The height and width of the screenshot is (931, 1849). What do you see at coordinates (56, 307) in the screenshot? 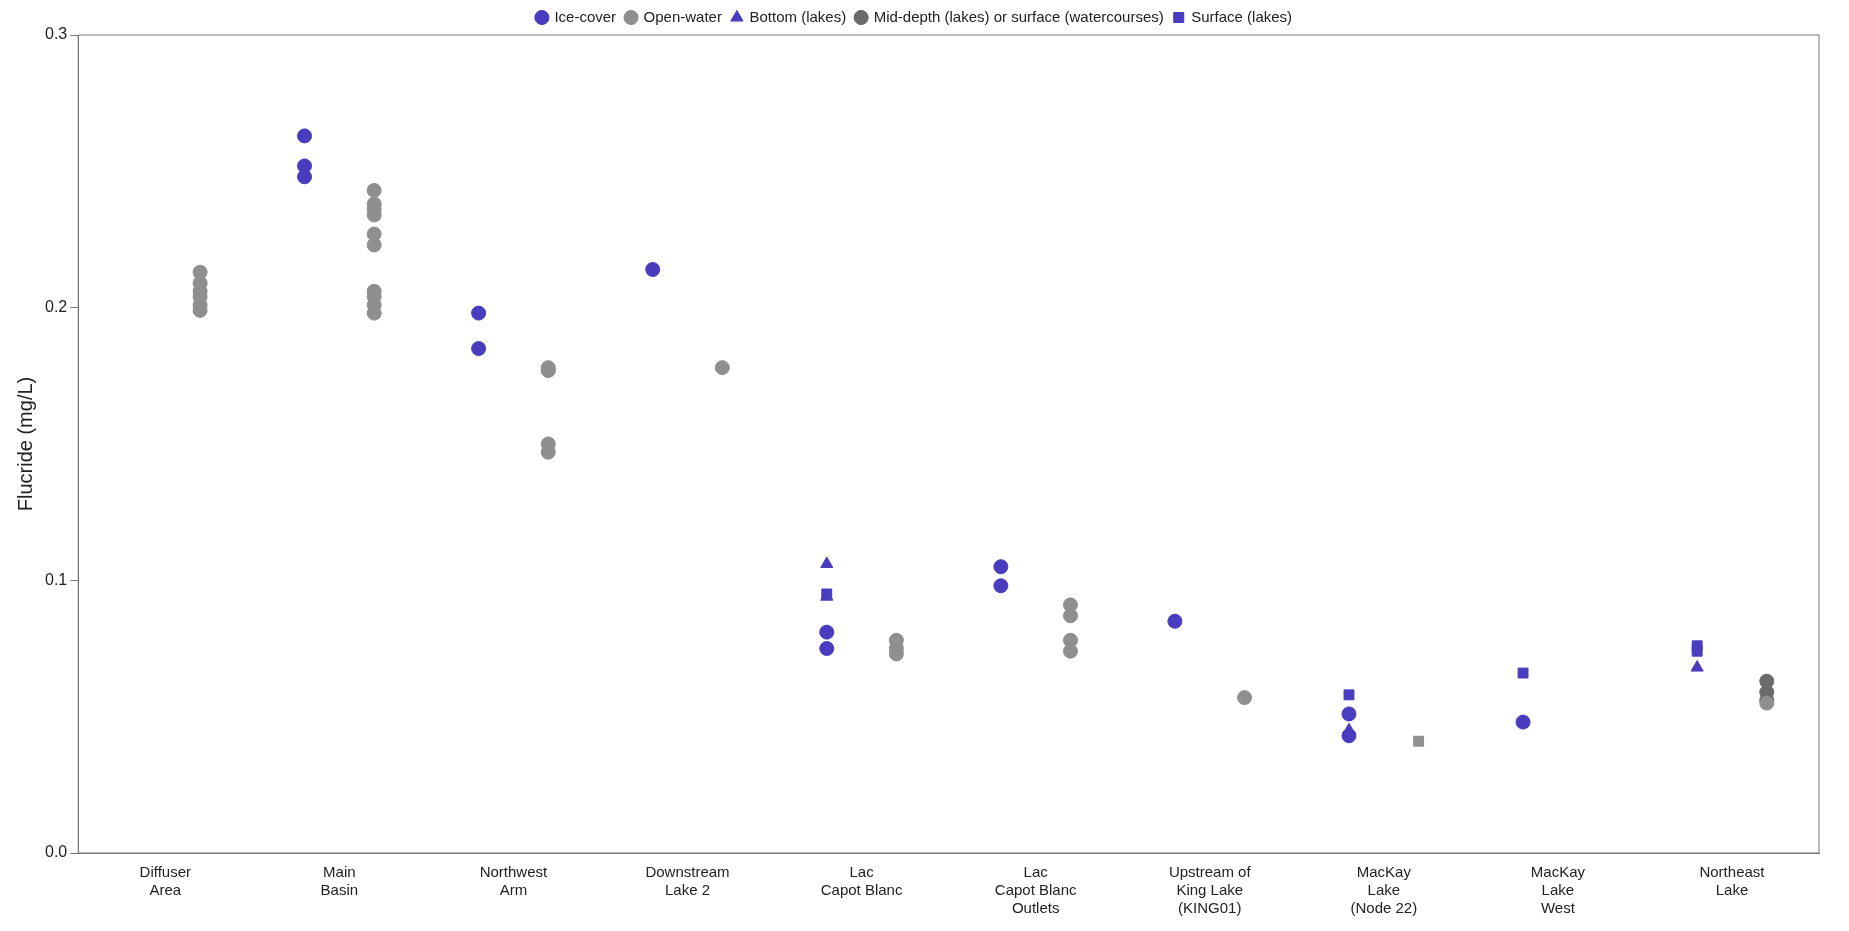
I see `y-tick-label: 0.2` at bounding box center [56, 307].